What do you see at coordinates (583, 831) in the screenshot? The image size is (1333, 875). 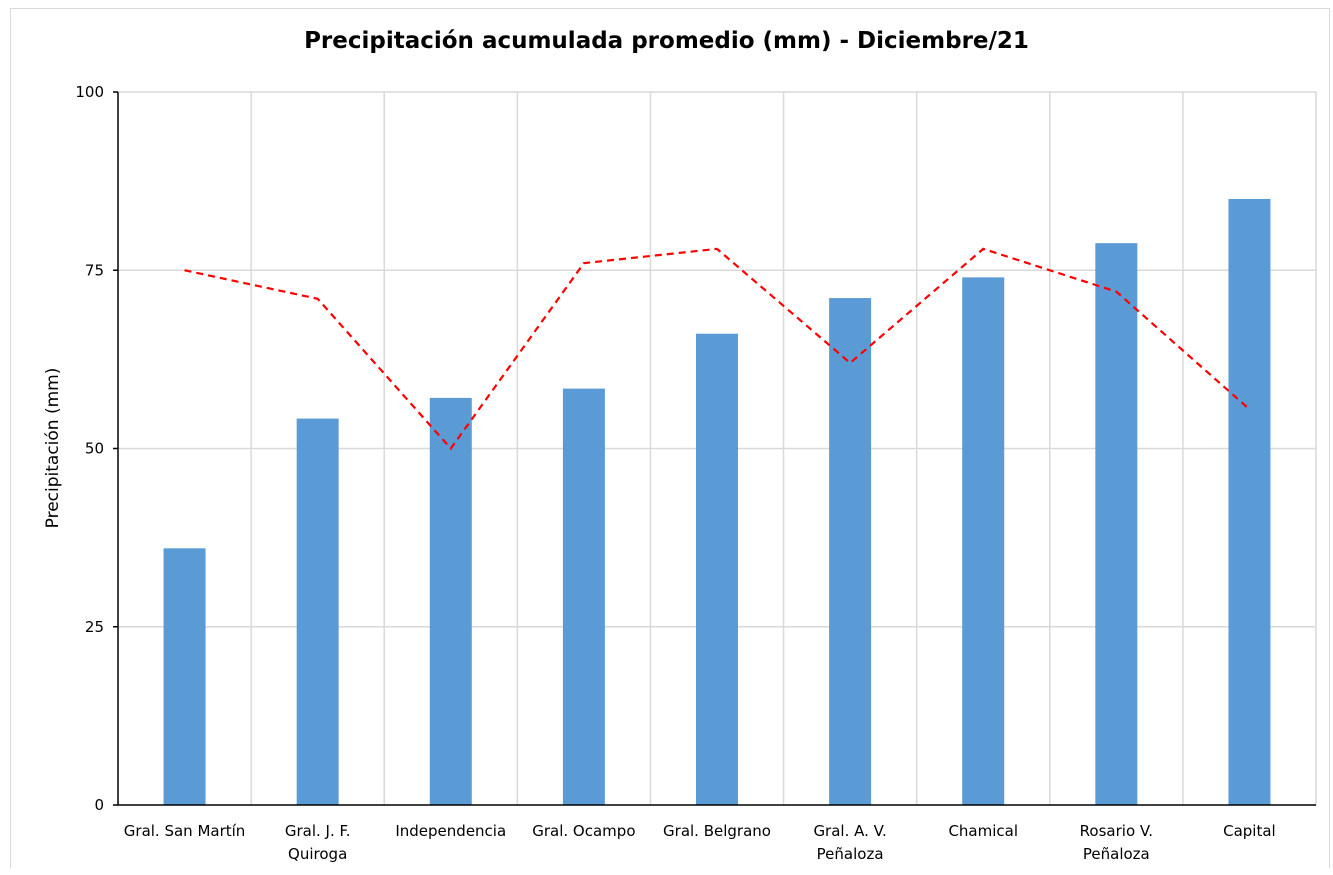 I see `x-tick-label: Gral. Ocampo` at bounding box center [583, 831].